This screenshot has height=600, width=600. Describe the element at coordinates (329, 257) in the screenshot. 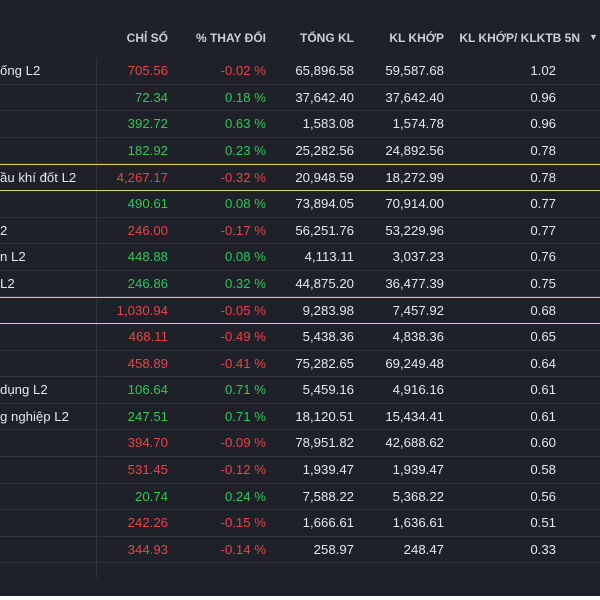

I see `row-total-volume: 4,113.11` at that location.